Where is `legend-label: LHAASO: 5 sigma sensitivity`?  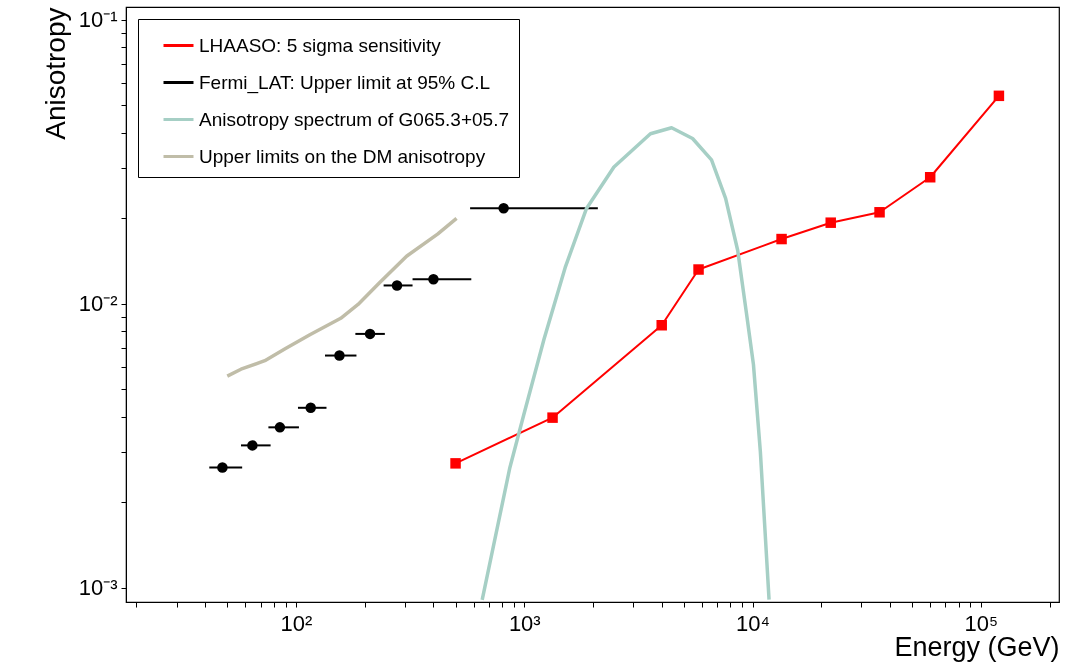
legend-label: LHAASO: 5 sigma sensitivity is located at coordinates (320, 45).